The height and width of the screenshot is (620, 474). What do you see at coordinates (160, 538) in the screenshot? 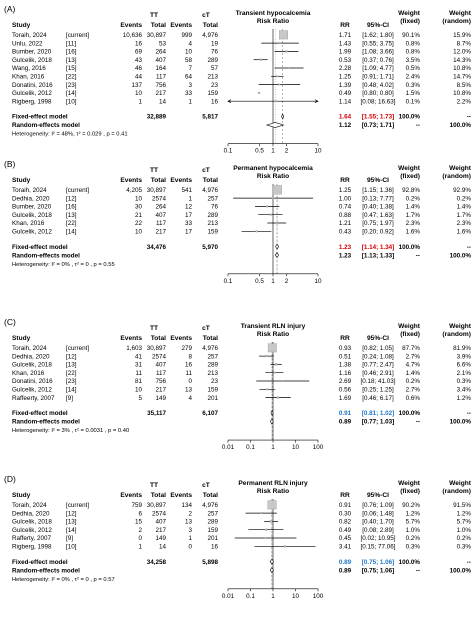
I see `tt-total: 149` at bounding box center [160, 538].